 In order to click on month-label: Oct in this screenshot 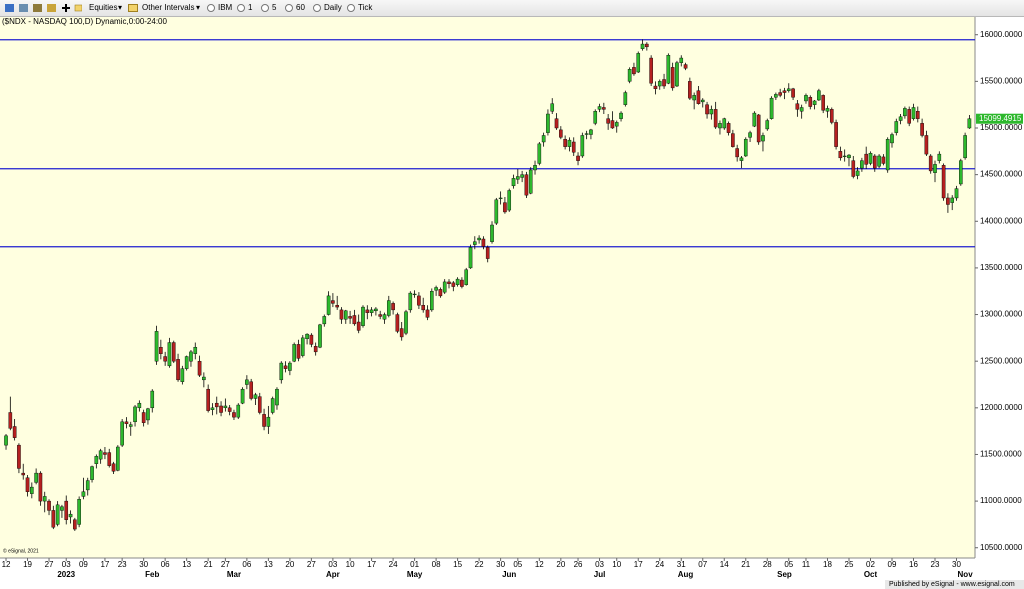, I will do `click(871, 574)`.